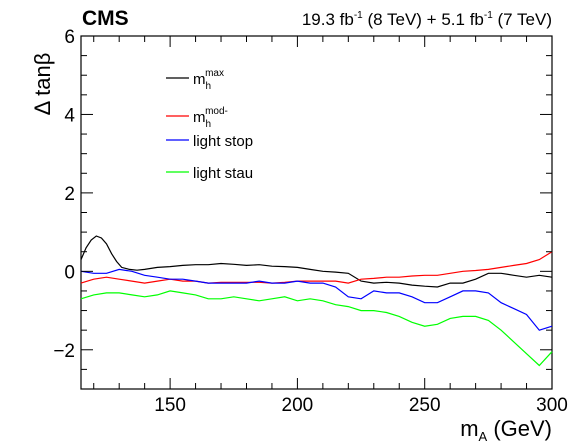 The image size is (575, 442). What do you see at coordinates (210, 118) in the screenshot?
I see `legend-label-mod: mhmod-` at bounding box center [210, 118].